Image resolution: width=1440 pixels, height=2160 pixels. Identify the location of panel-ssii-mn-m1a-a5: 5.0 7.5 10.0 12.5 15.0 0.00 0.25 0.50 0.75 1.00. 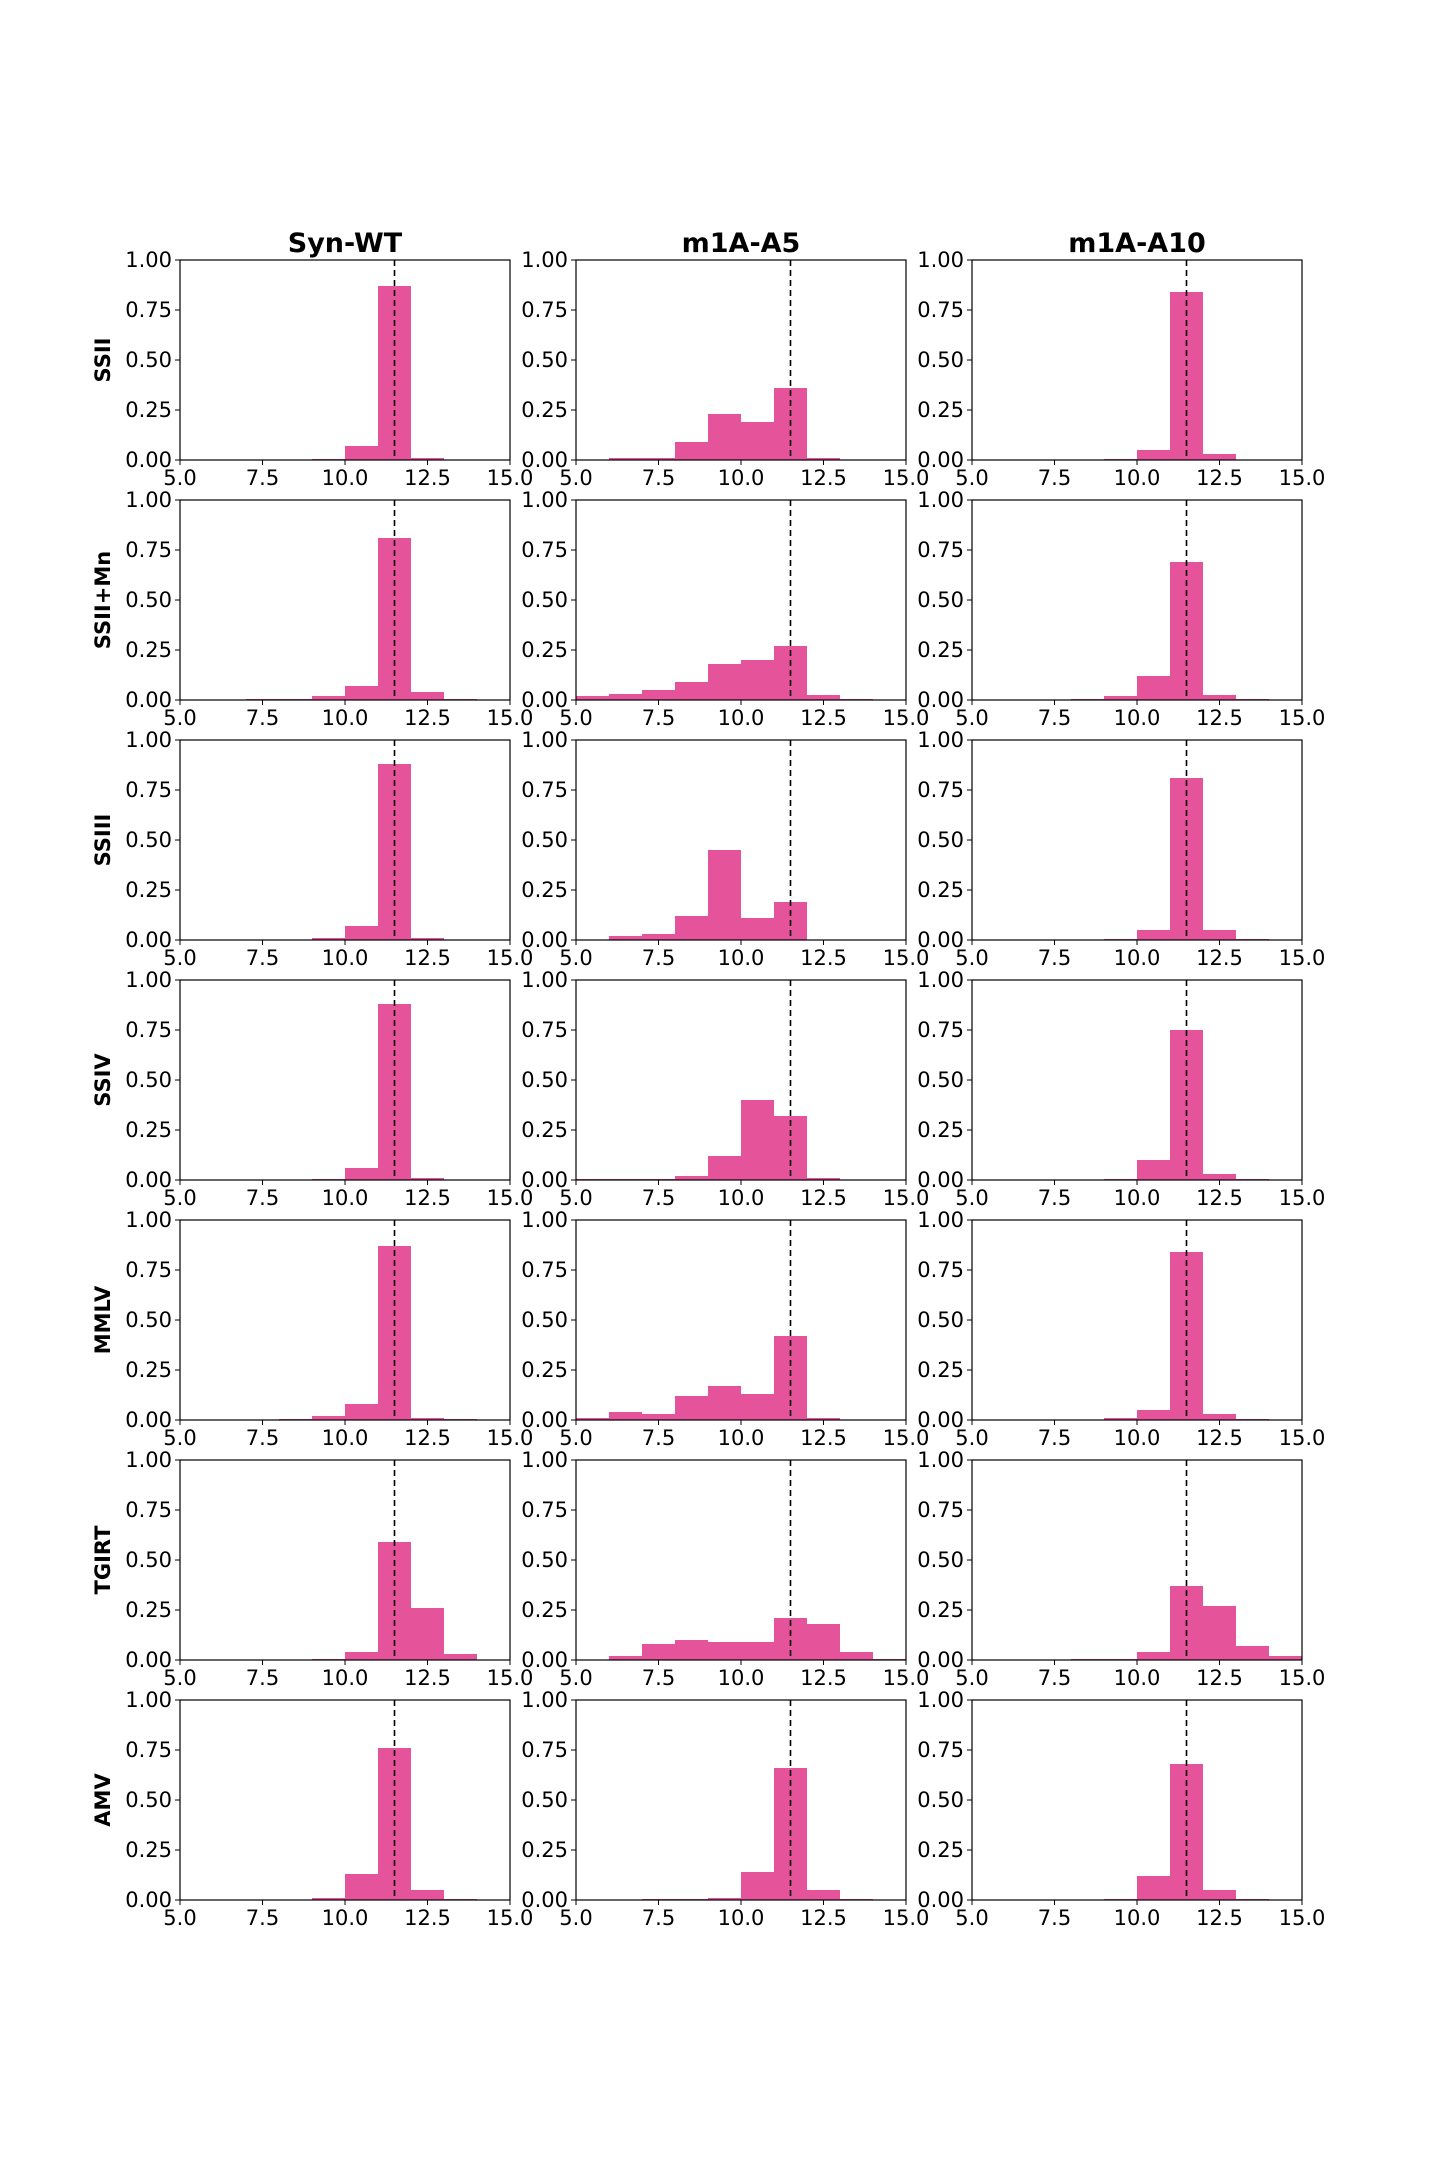
(725, 609).